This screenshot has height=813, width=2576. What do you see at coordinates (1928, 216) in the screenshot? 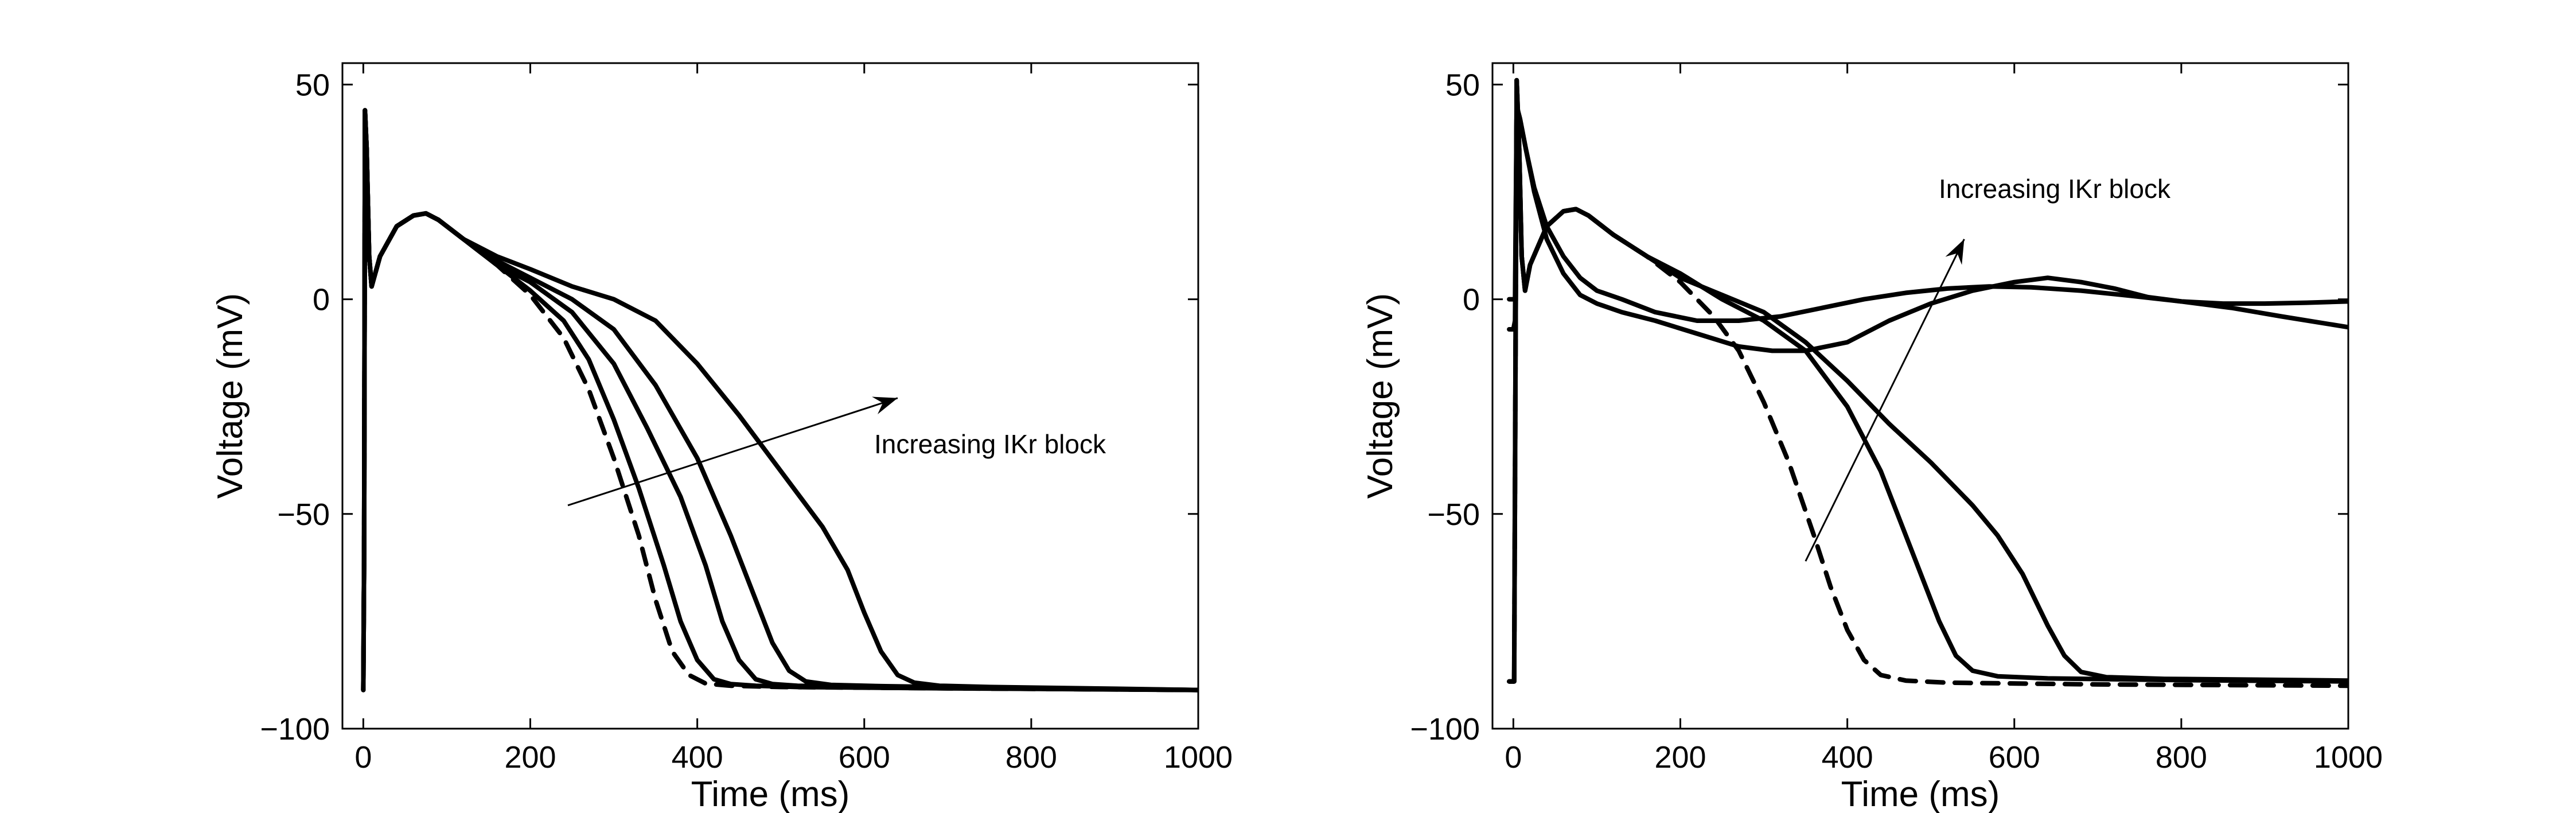
I see `series-line` at bounding box center [1928, 216].